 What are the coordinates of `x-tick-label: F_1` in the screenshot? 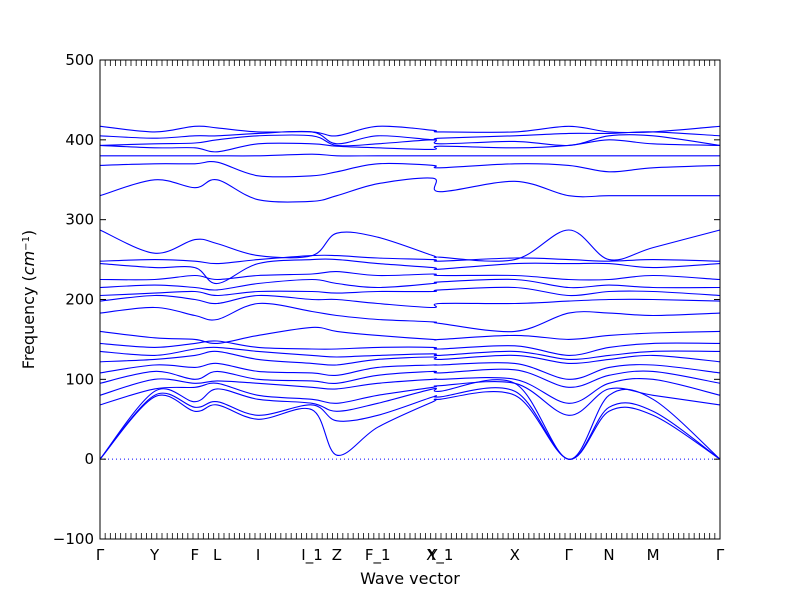 It's located at (378, 555).